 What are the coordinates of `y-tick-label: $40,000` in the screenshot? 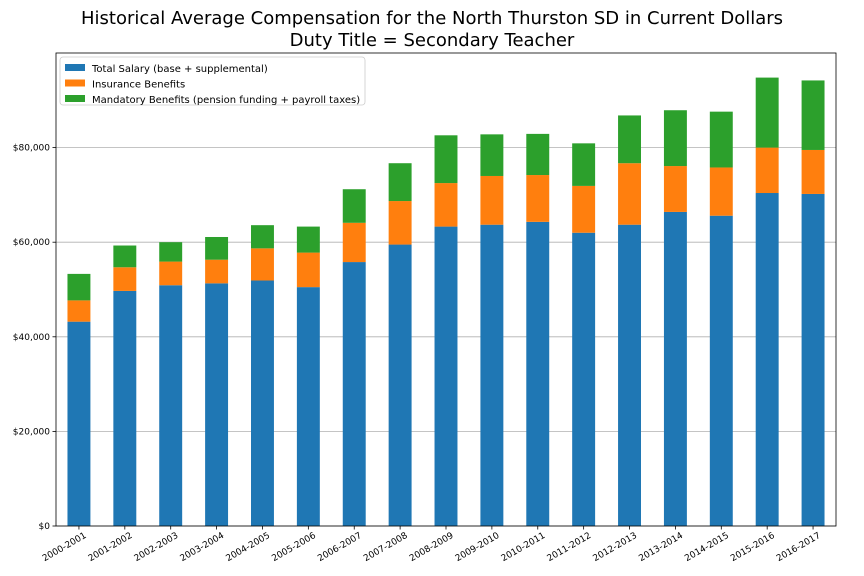 It's located at (31, 338).